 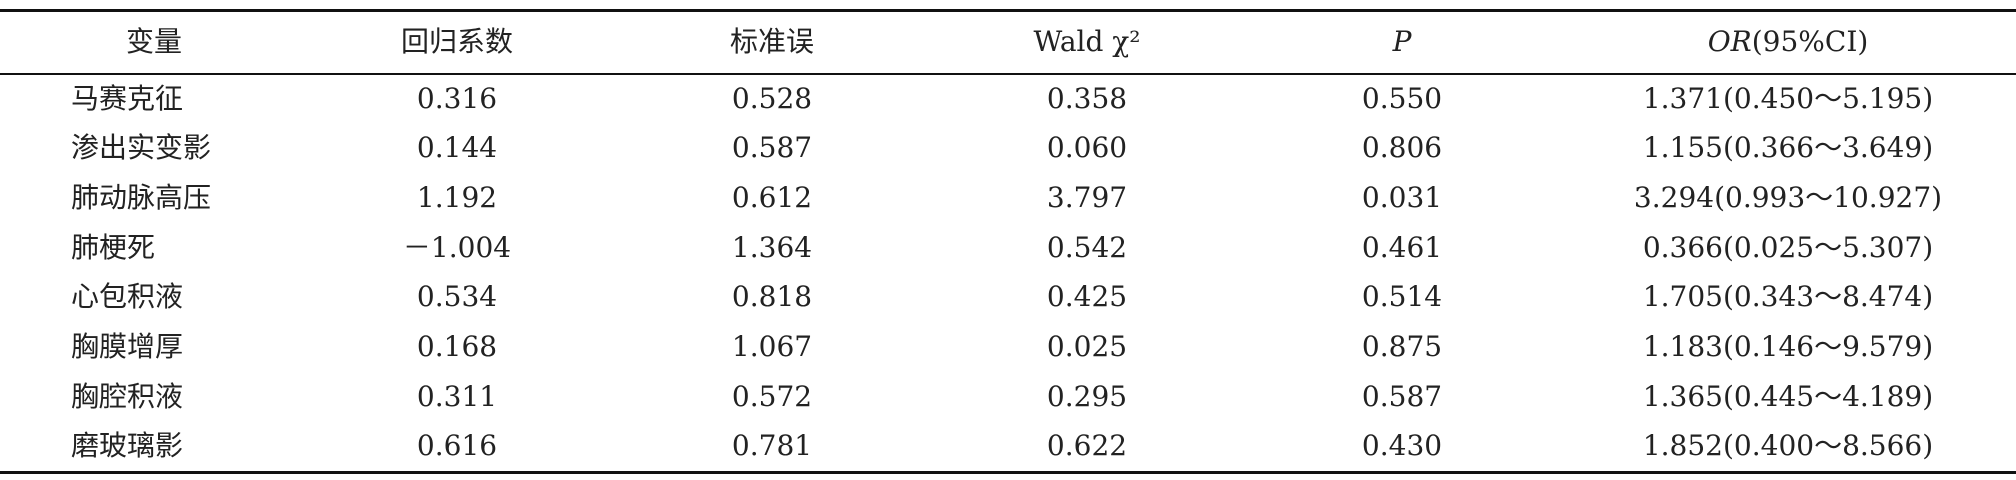 I want to click on cell-value: 0.461, so click(x=1402, y=247).